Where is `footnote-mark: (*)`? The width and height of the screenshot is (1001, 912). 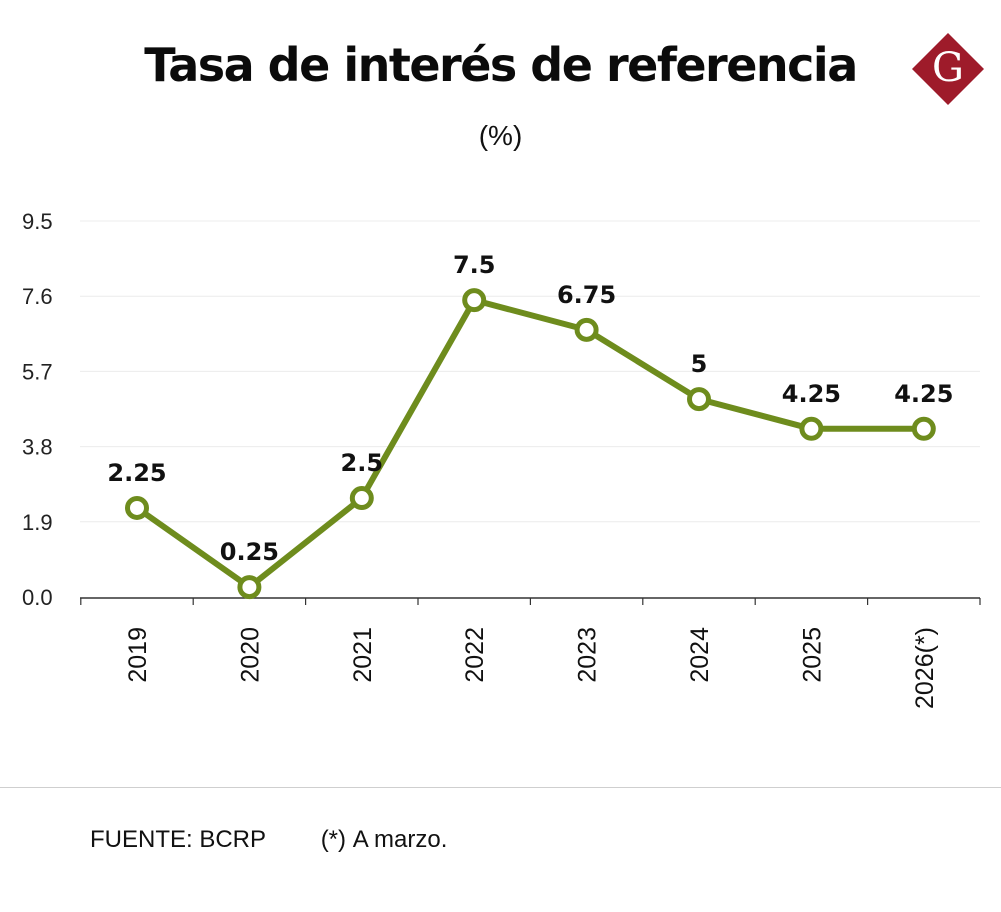 footnote-mark: (*) is located at coordinates (333, 839).